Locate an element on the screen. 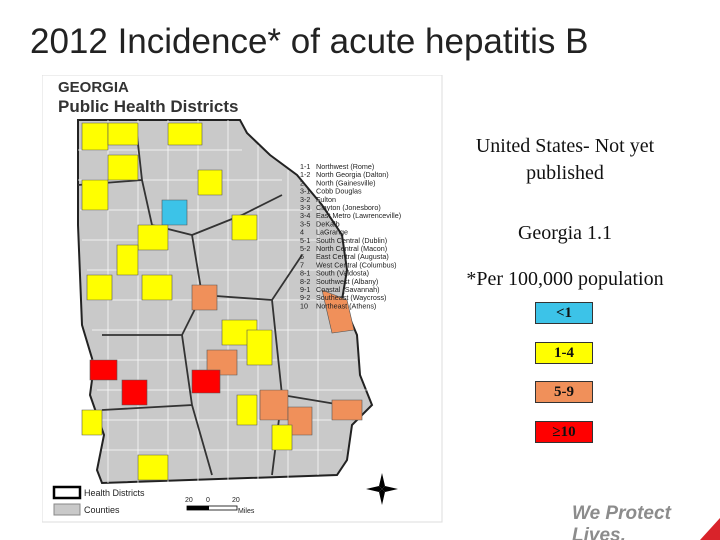  georgia-rate: Georgia 1.1 is located at coordinates (565, 233).